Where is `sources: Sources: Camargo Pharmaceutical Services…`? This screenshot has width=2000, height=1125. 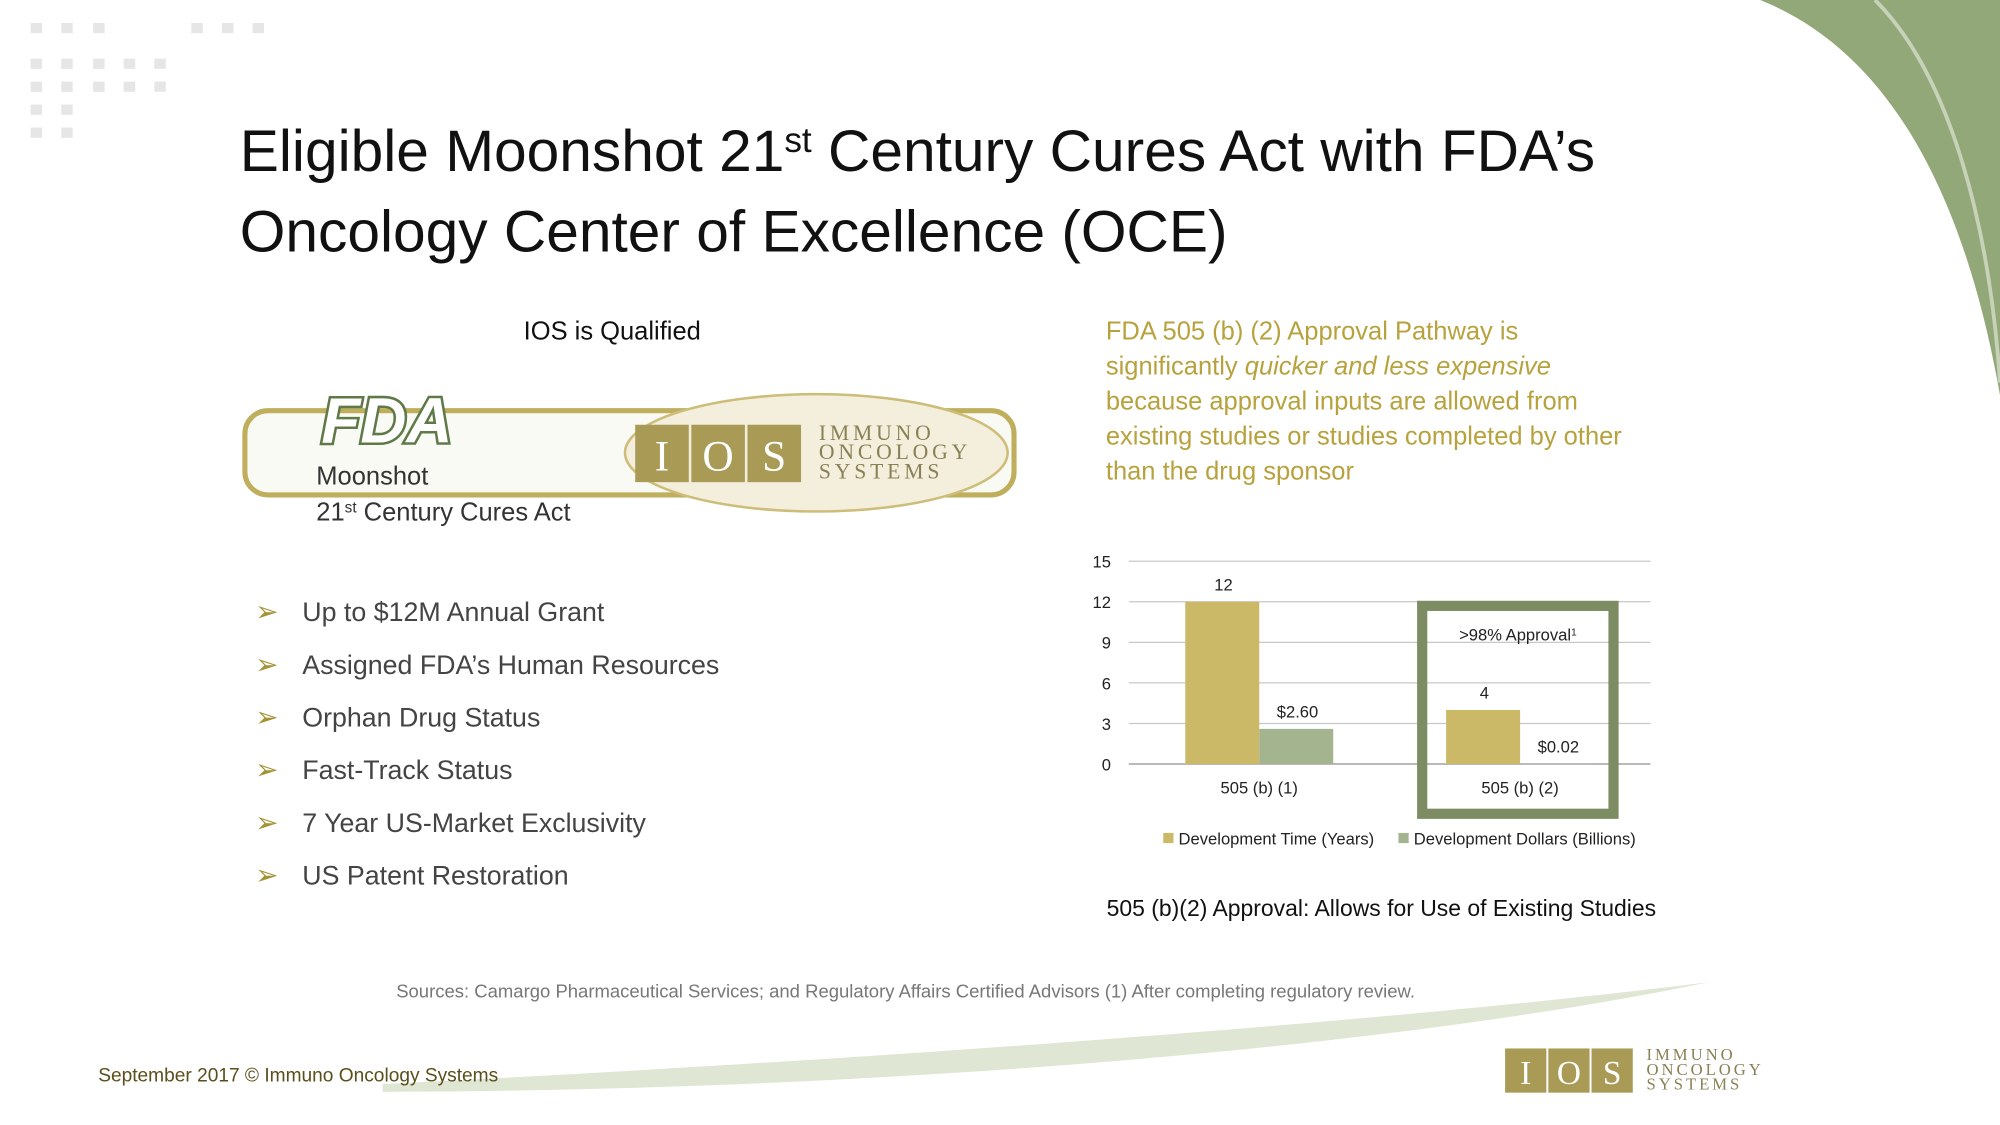
sources: Sources: Camargo Pharmaceutical Services… is located at coordinates (905, 990).